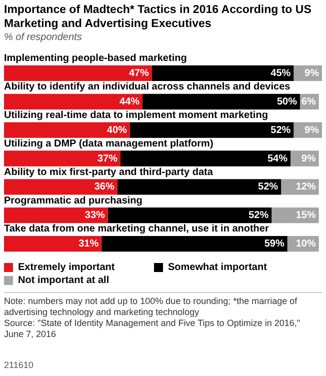  I want to click on data-label: 54%, so click(278, 158).